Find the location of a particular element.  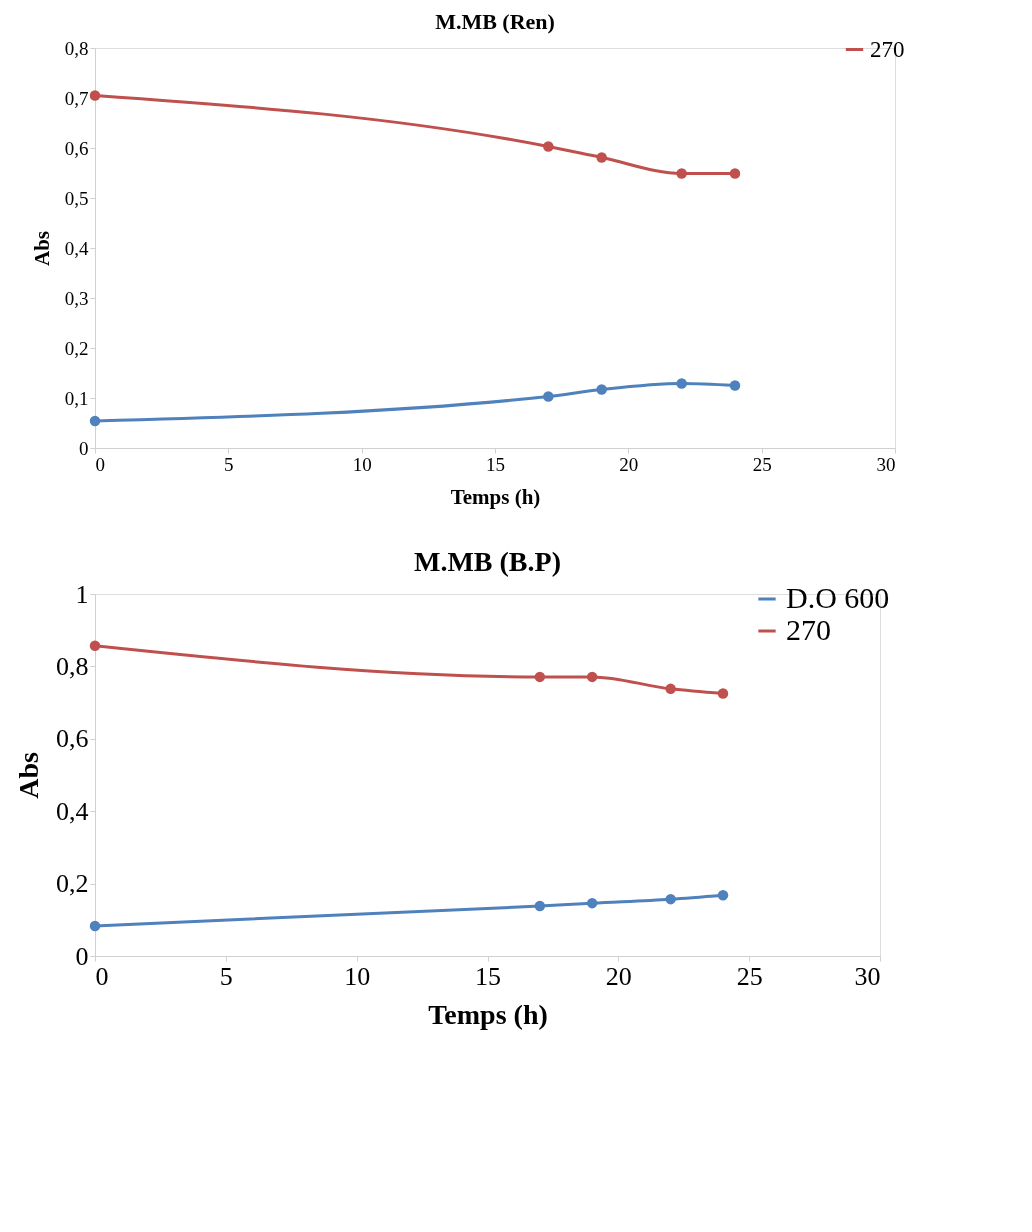

y-tick-label: 0,7 is located at coordinates (76, 98).